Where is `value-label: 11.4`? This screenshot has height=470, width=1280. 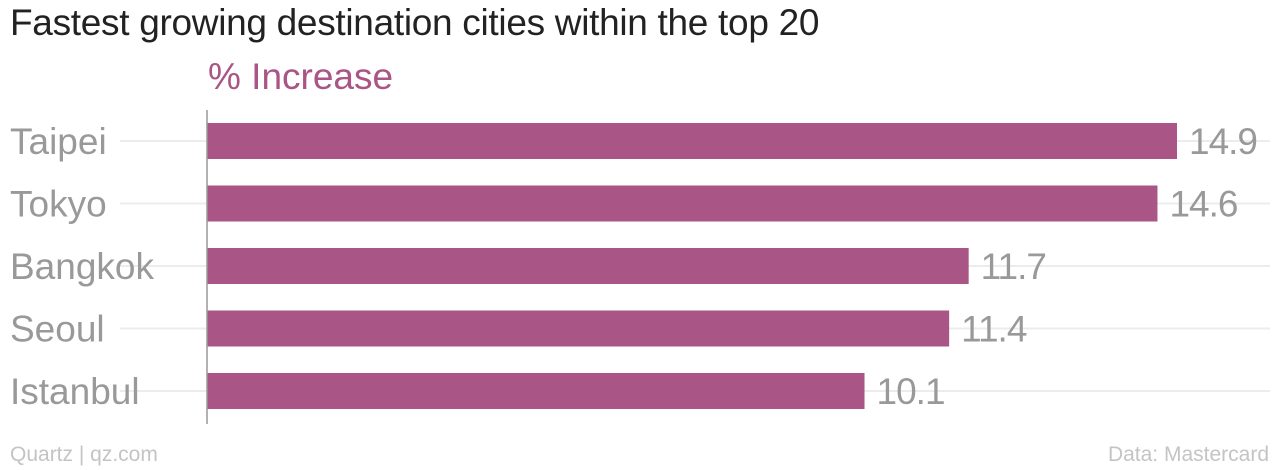 value-label: 11.4 is located at coordinates (994, 329).